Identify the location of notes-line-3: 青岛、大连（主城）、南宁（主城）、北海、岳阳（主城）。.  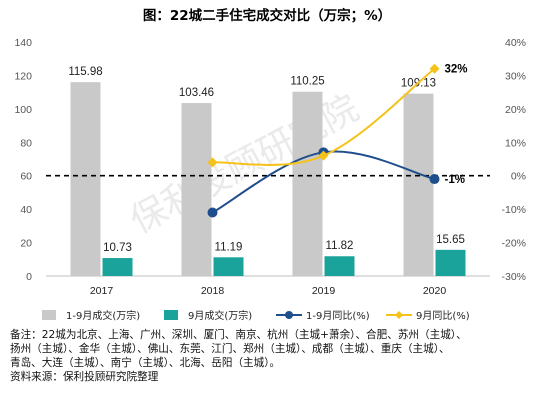
(145, 363).